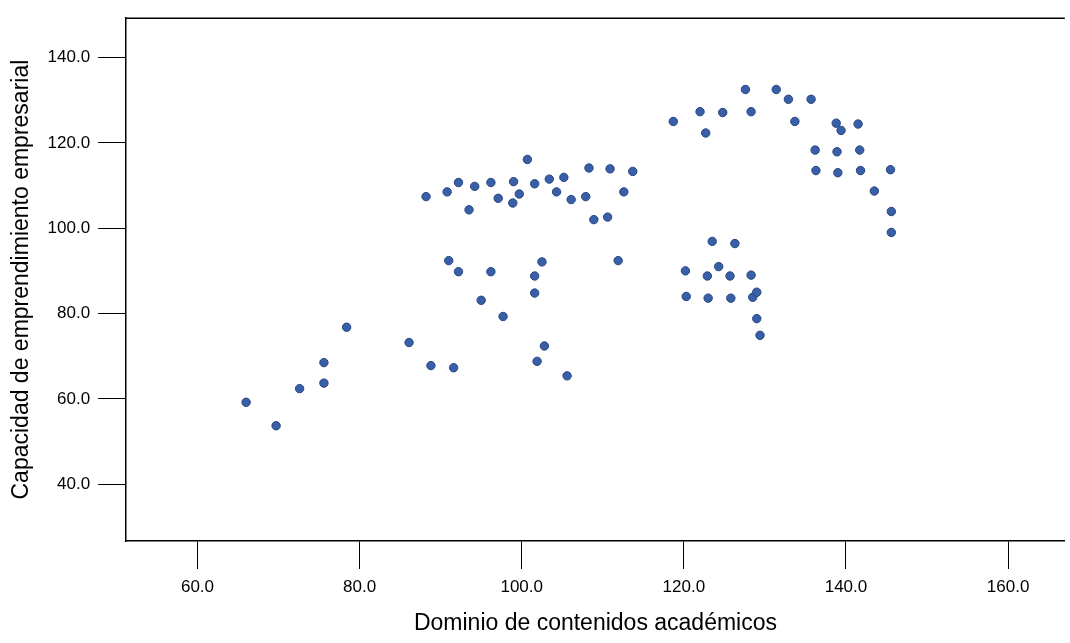 The width and height of the screenshot is (1070, 643). What do you see at coordinates (69, 57) in the screenshot?
I see `y-tick-label: 140.0` at bounding box center [69, 57].